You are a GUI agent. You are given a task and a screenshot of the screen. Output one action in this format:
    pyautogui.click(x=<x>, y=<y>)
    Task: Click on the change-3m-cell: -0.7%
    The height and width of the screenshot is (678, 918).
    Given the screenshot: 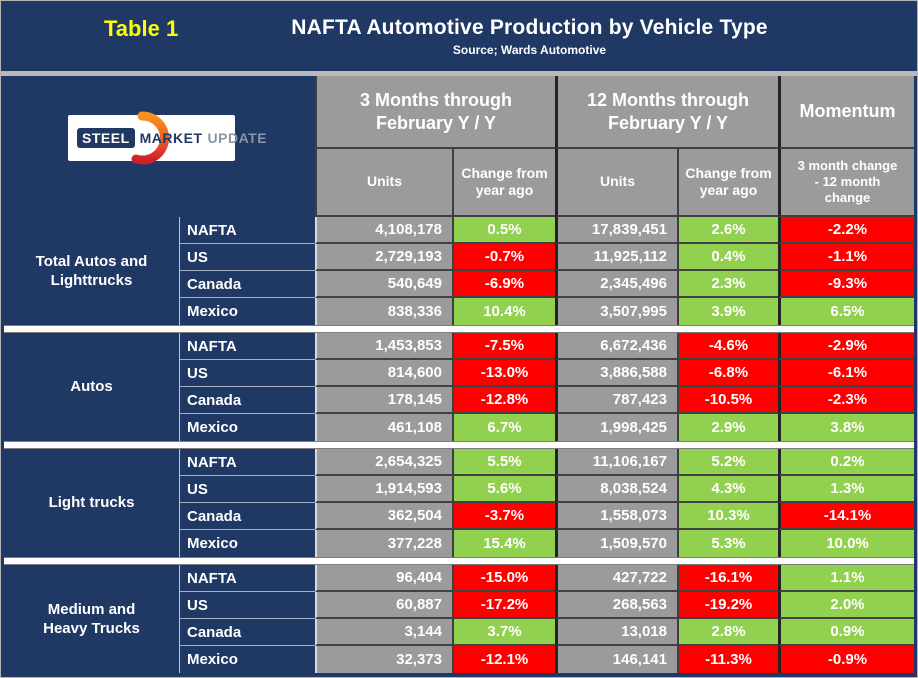 What is the action you would take?
    pyautogui.click(x=503, y=257)
    